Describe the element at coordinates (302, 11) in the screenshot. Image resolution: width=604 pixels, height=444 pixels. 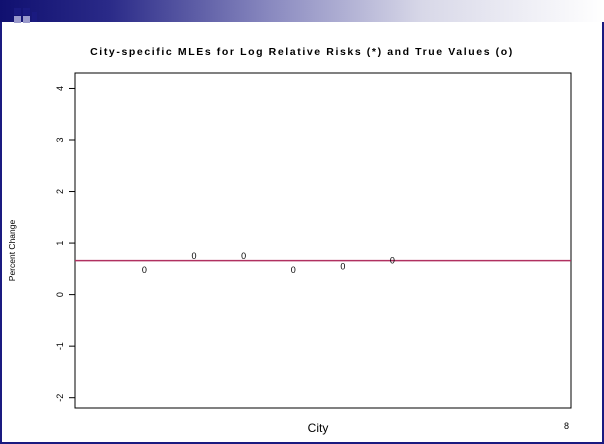
I see `slide-header-bar` at that location.